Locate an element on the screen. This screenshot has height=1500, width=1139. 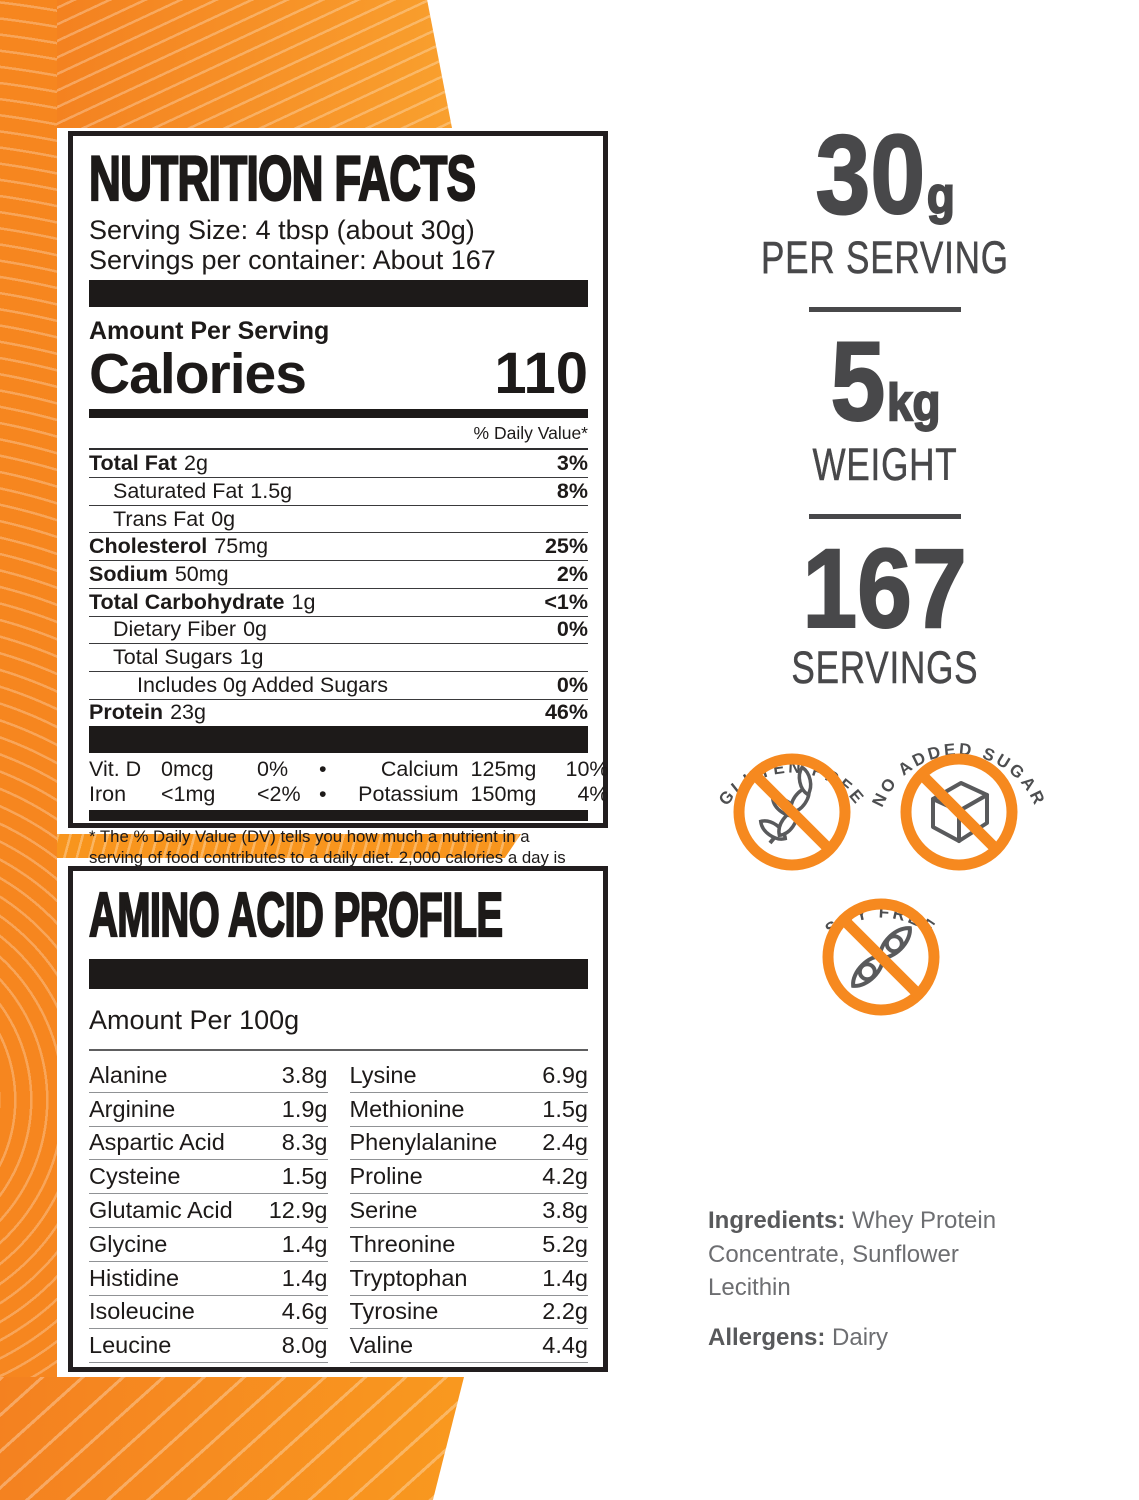
nutrient-name: Cholesterol is located at coordinates (148, 546).